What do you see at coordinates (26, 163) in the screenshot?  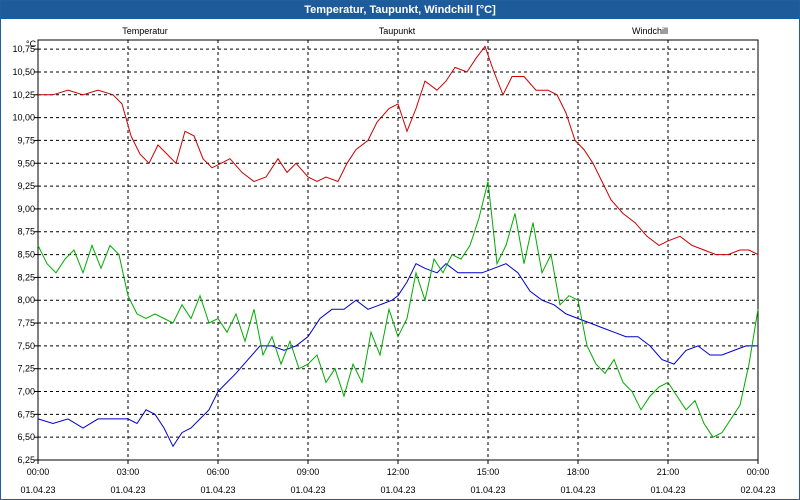 I see `y-tick-label: 9,50` at bounding box center [26, 163].